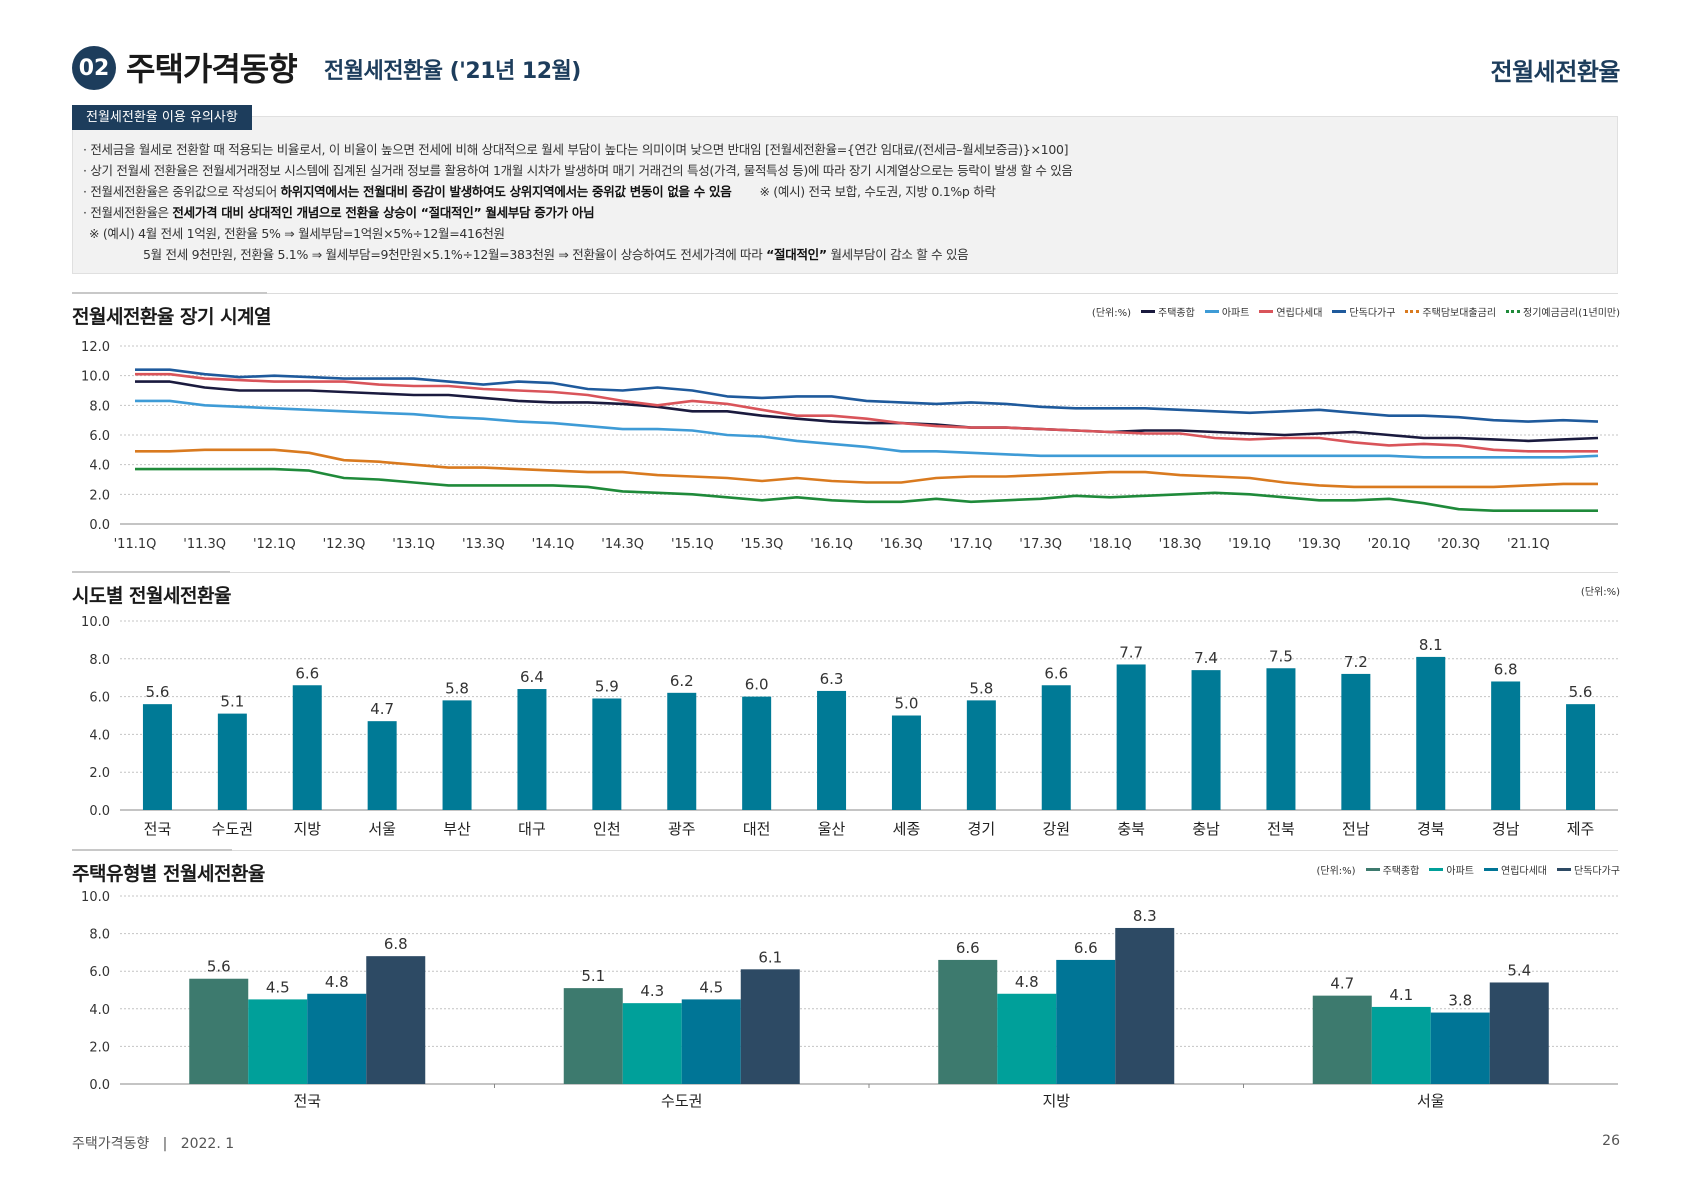  What do you see at coordinates (1281, 829) in the screenshot?
I see `chart2-category-label: 전북` at bounding box center [1281, 829].